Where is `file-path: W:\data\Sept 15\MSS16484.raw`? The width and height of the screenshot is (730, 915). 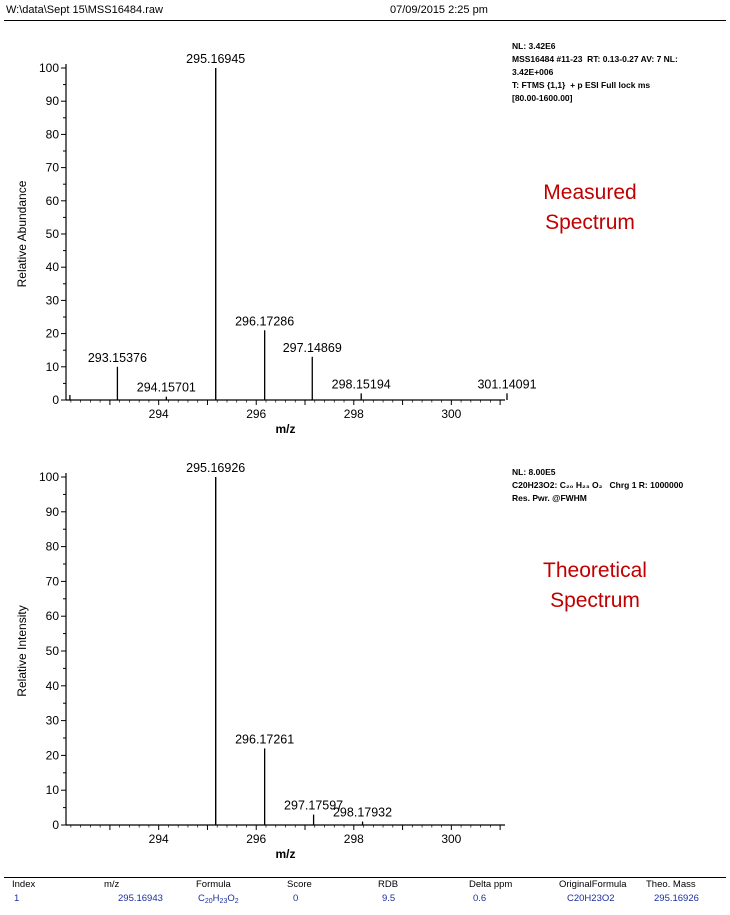 file-path: W:\data\Sept 15\MSS16484.raw is located at coordinates (84, 10).